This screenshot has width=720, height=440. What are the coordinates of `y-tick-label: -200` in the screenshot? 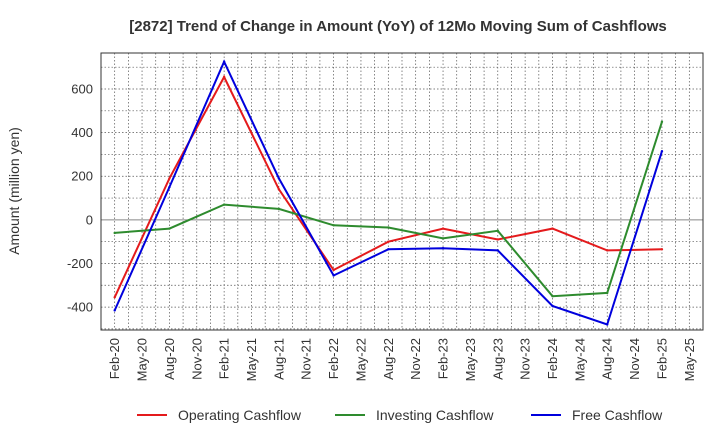 It's located at (80, 263).